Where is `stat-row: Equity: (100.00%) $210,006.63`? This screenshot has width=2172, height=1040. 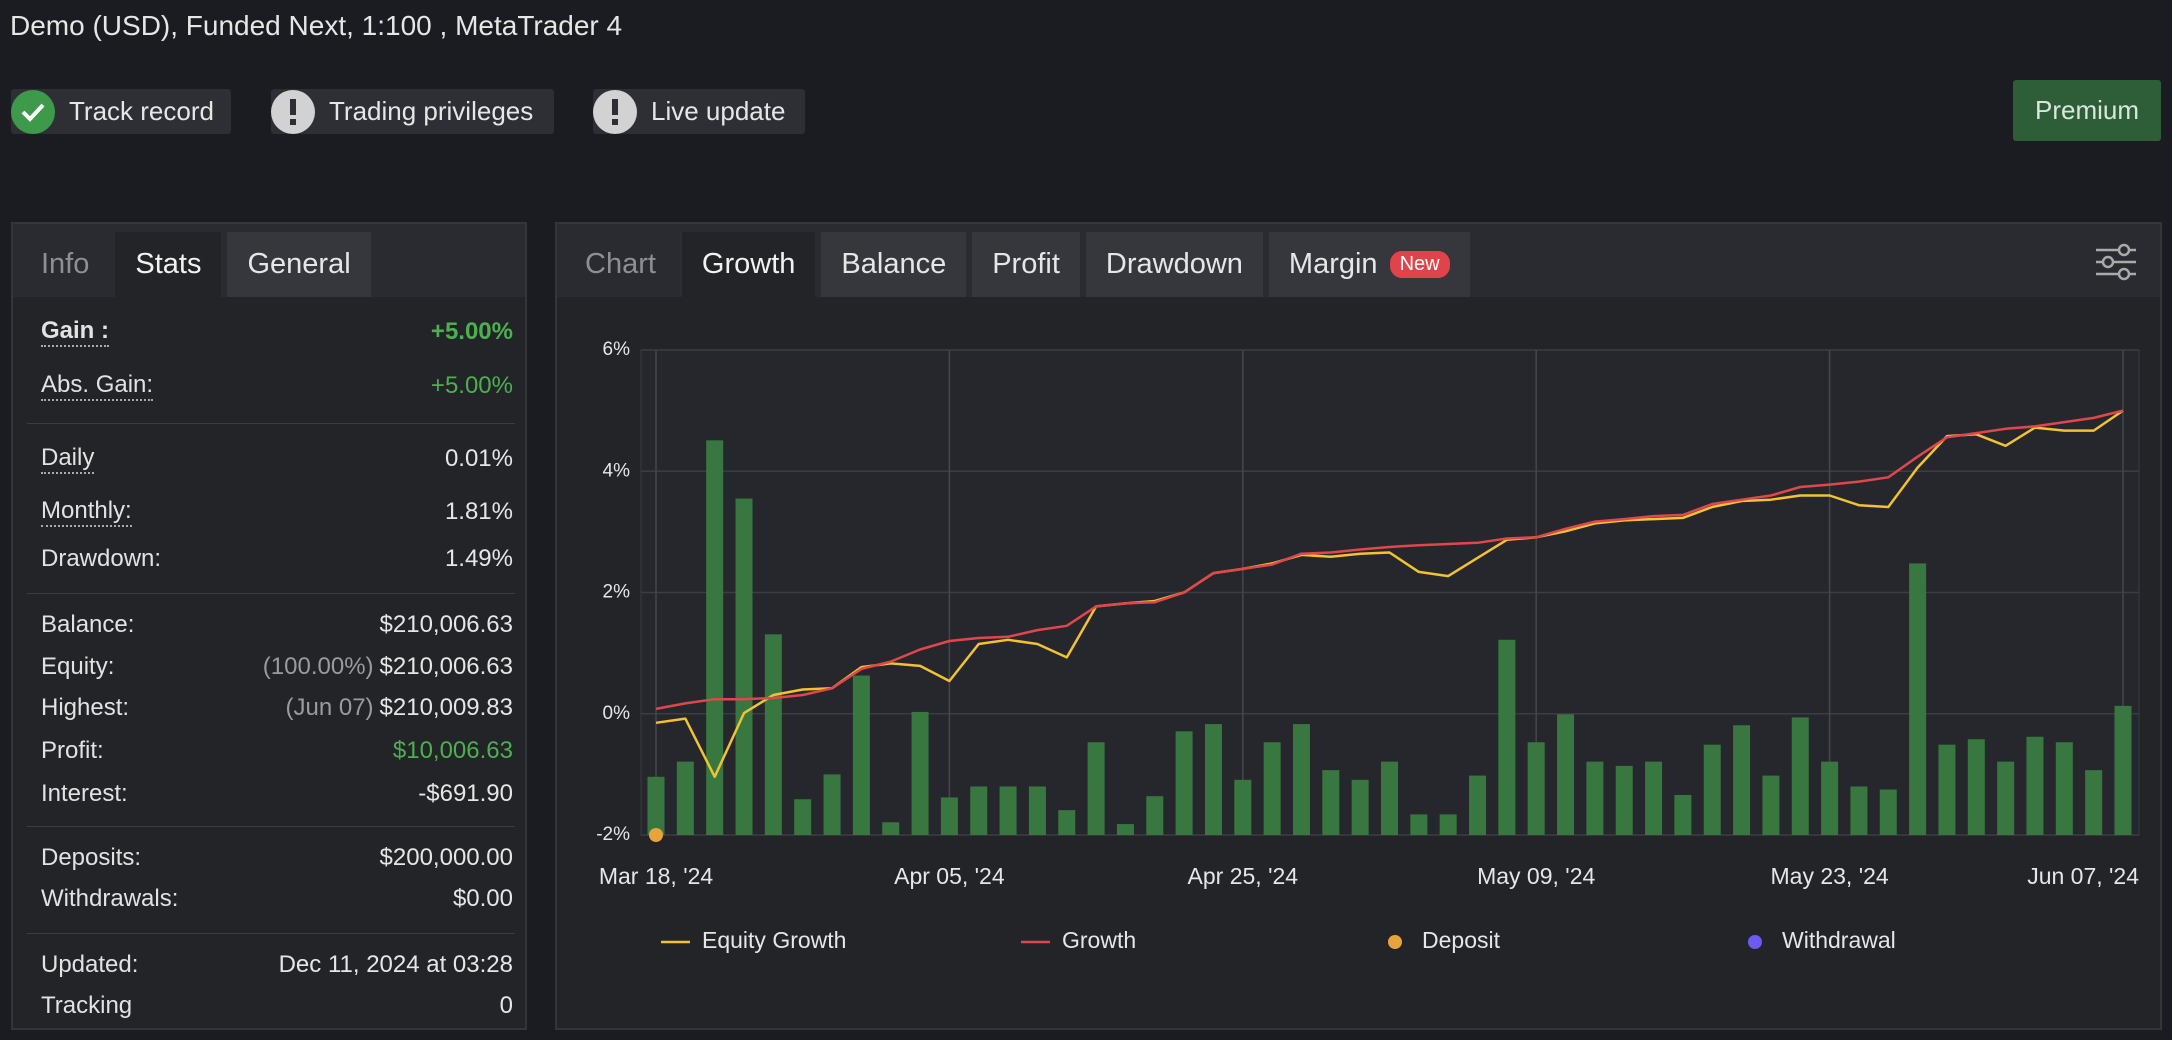
stat-row: Equity: (100.00%) $210,006.63 is located at coordinates (277, 667).